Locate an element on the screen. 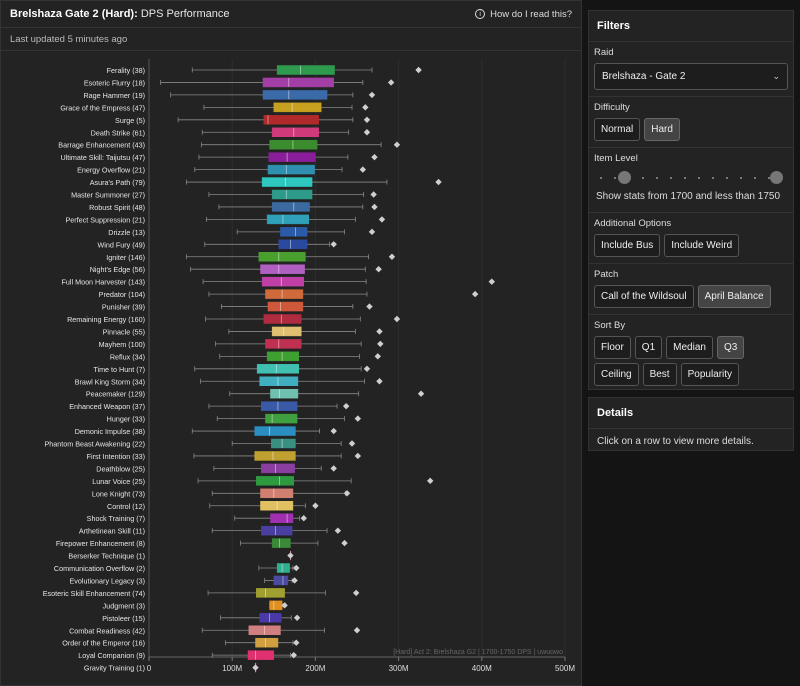 The image size is (800, 686). box-row: Hunger (33) is located at coordinates (234, 418).